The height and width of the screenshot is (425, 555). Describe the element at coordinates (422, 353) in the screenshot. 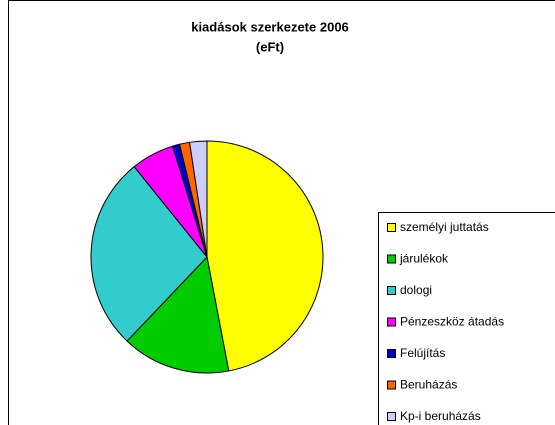

I see `legend-label: Felújítás` at that location.